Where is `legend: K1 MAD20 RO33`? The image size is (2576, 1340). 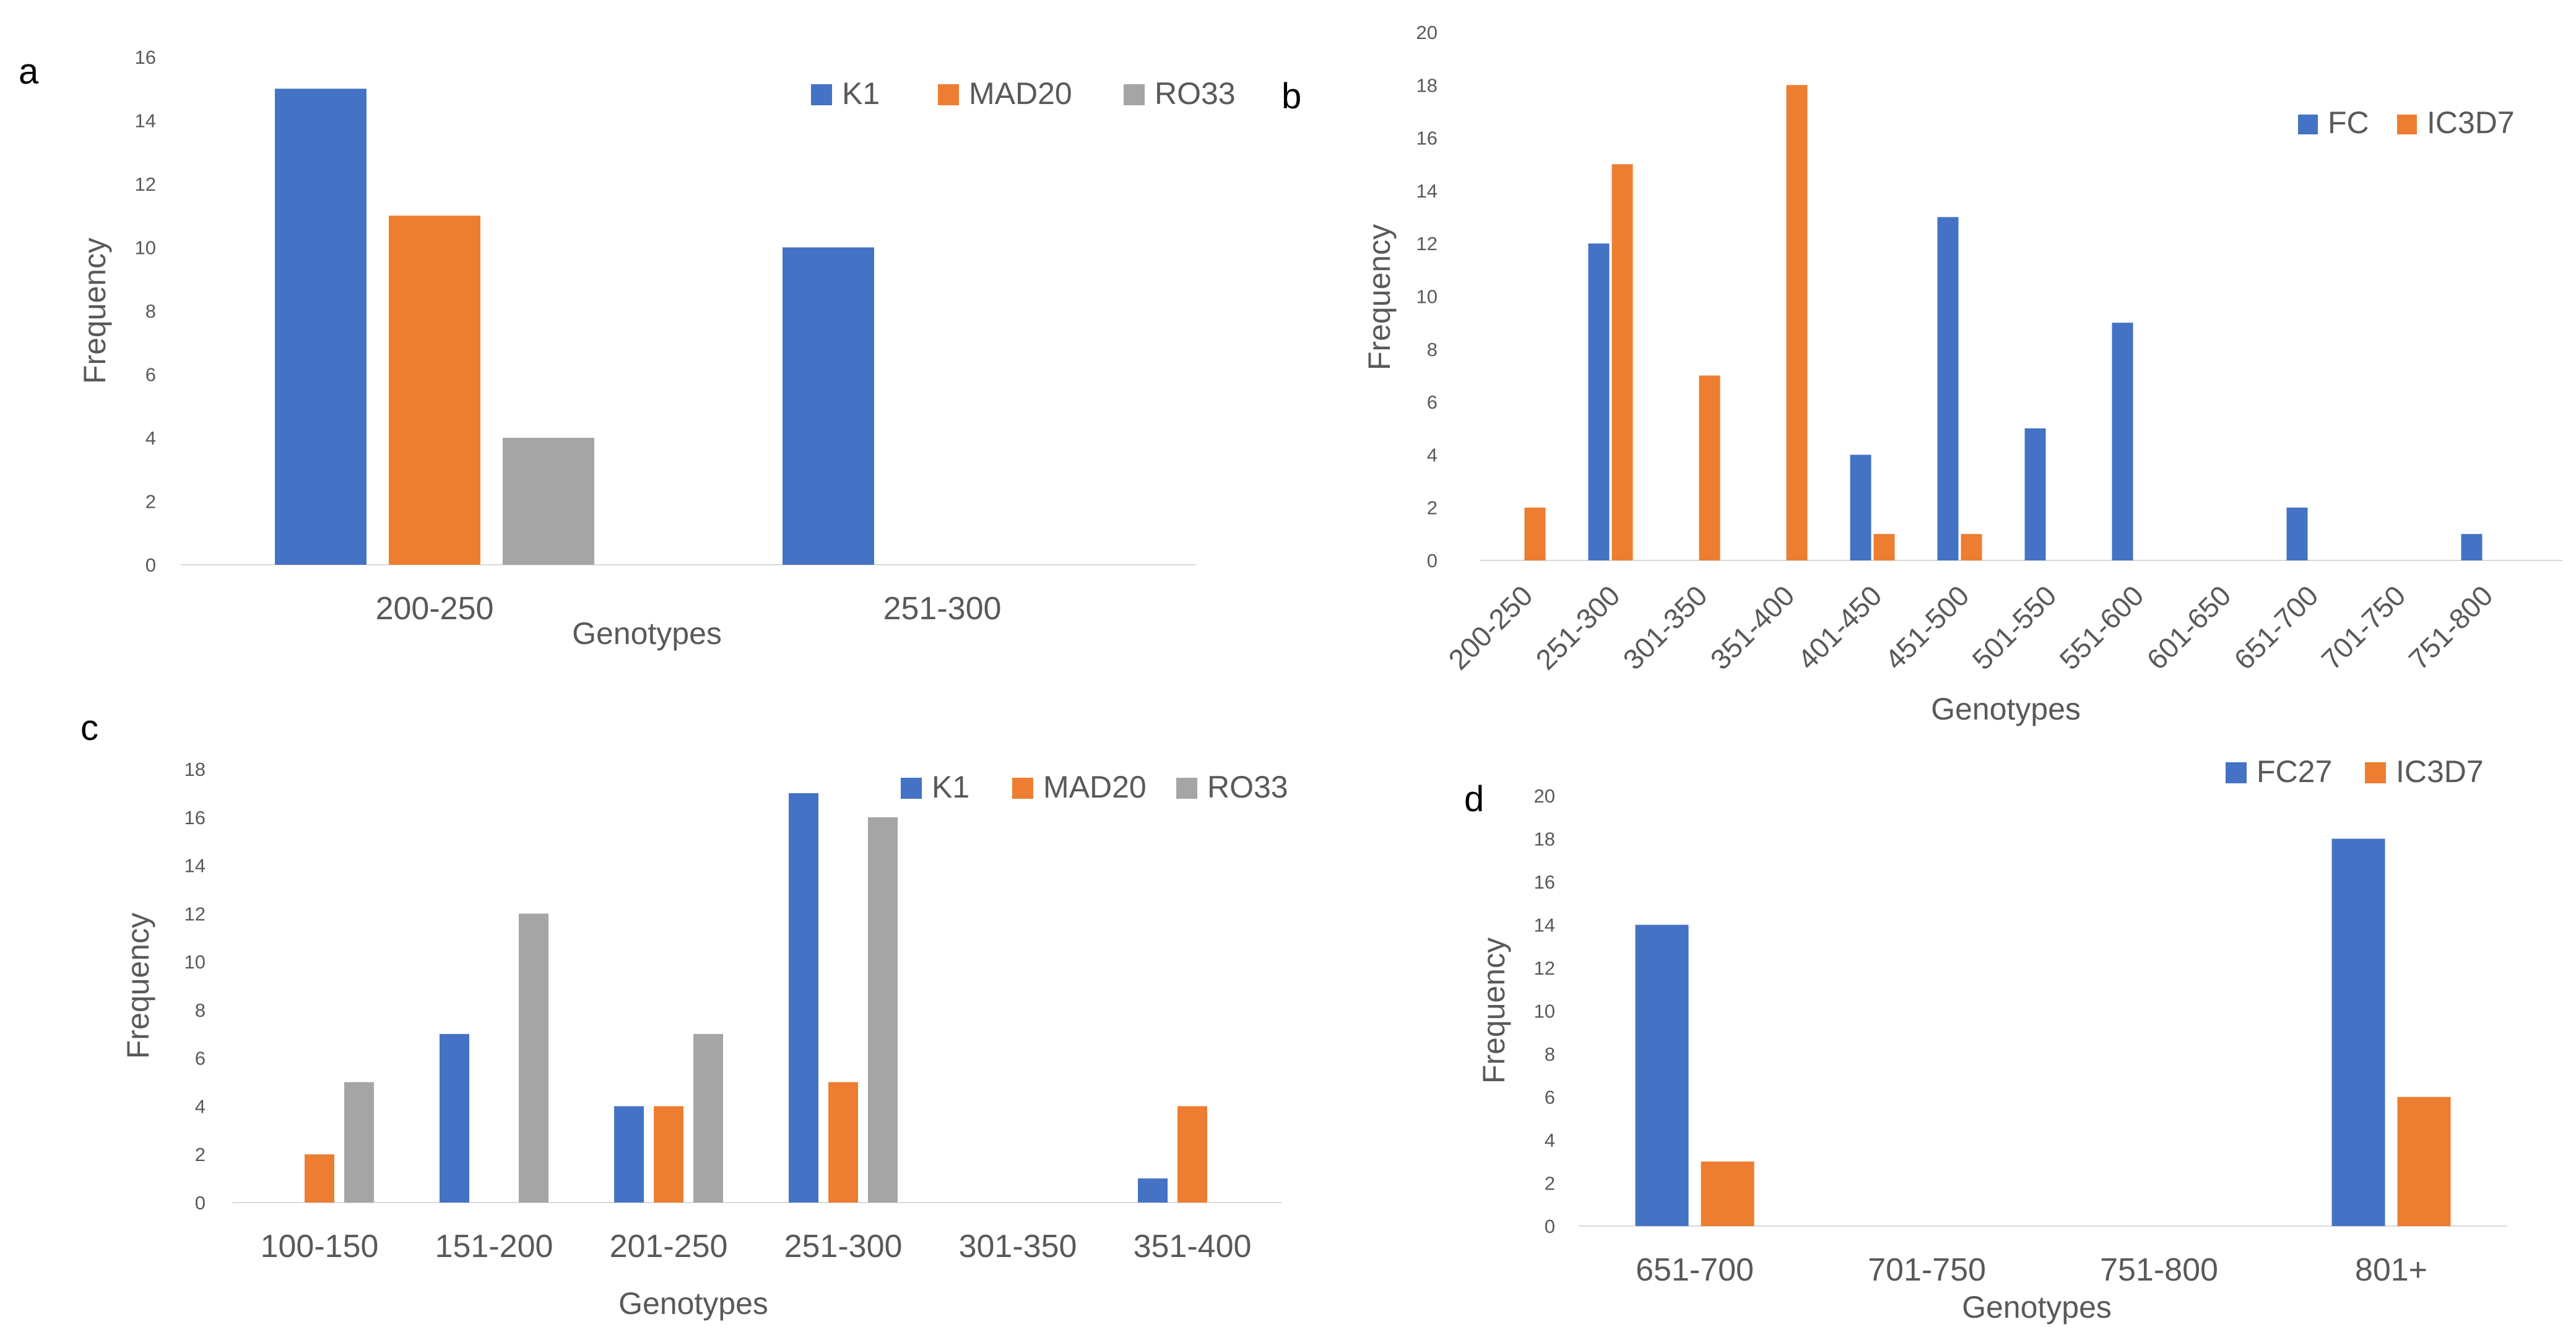 legend: K1 MAD20 RO33 is located at coordinates (1023, 93).